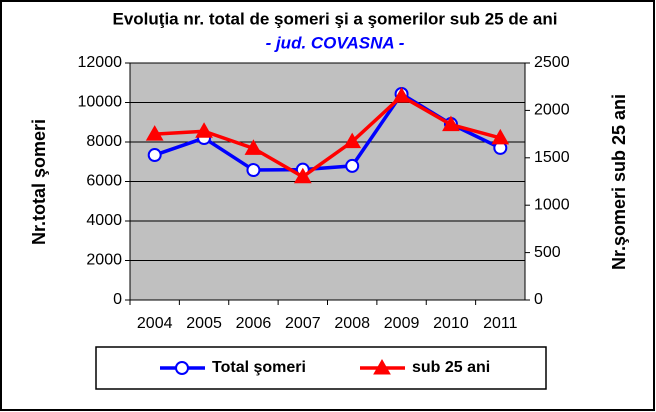 This screenshot has height=412, width=656. Describe the element at coordinates (552, 62) in the screenshot. I see `y2-tick-label: 2500` at that location.